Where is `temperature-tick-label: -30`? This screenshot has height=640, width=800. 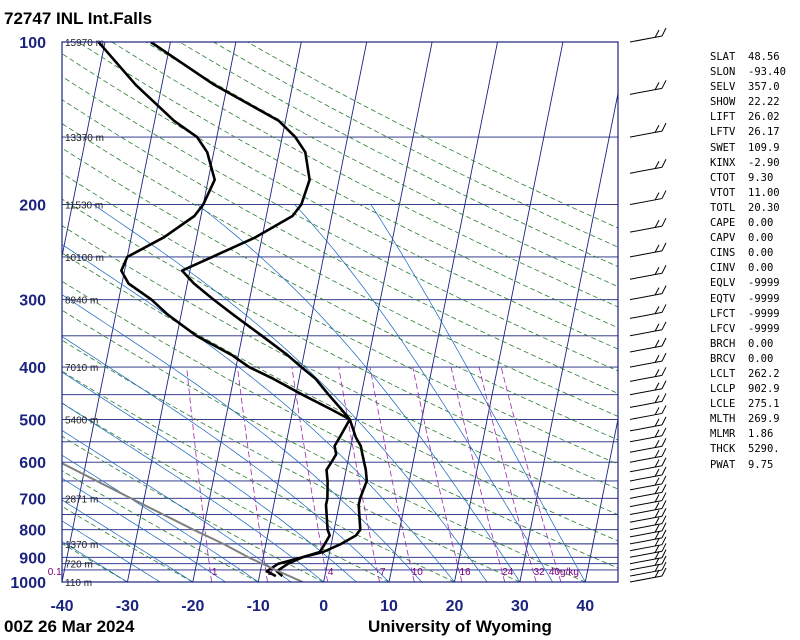 temperature-tick-label: -30 is located at coordinates (127, 606).